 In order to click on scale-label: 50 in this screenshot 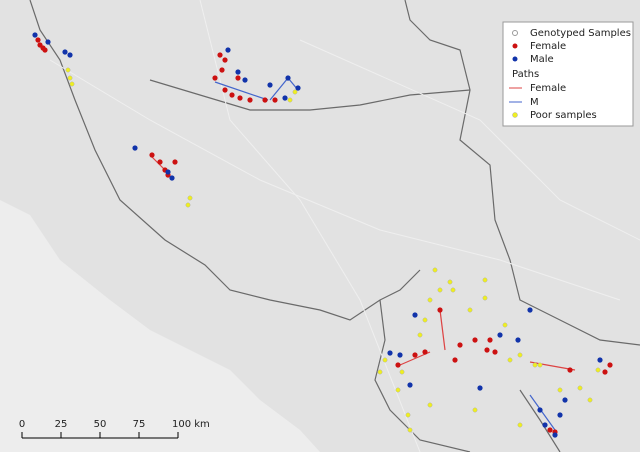, I will do `click(100, 424)`.